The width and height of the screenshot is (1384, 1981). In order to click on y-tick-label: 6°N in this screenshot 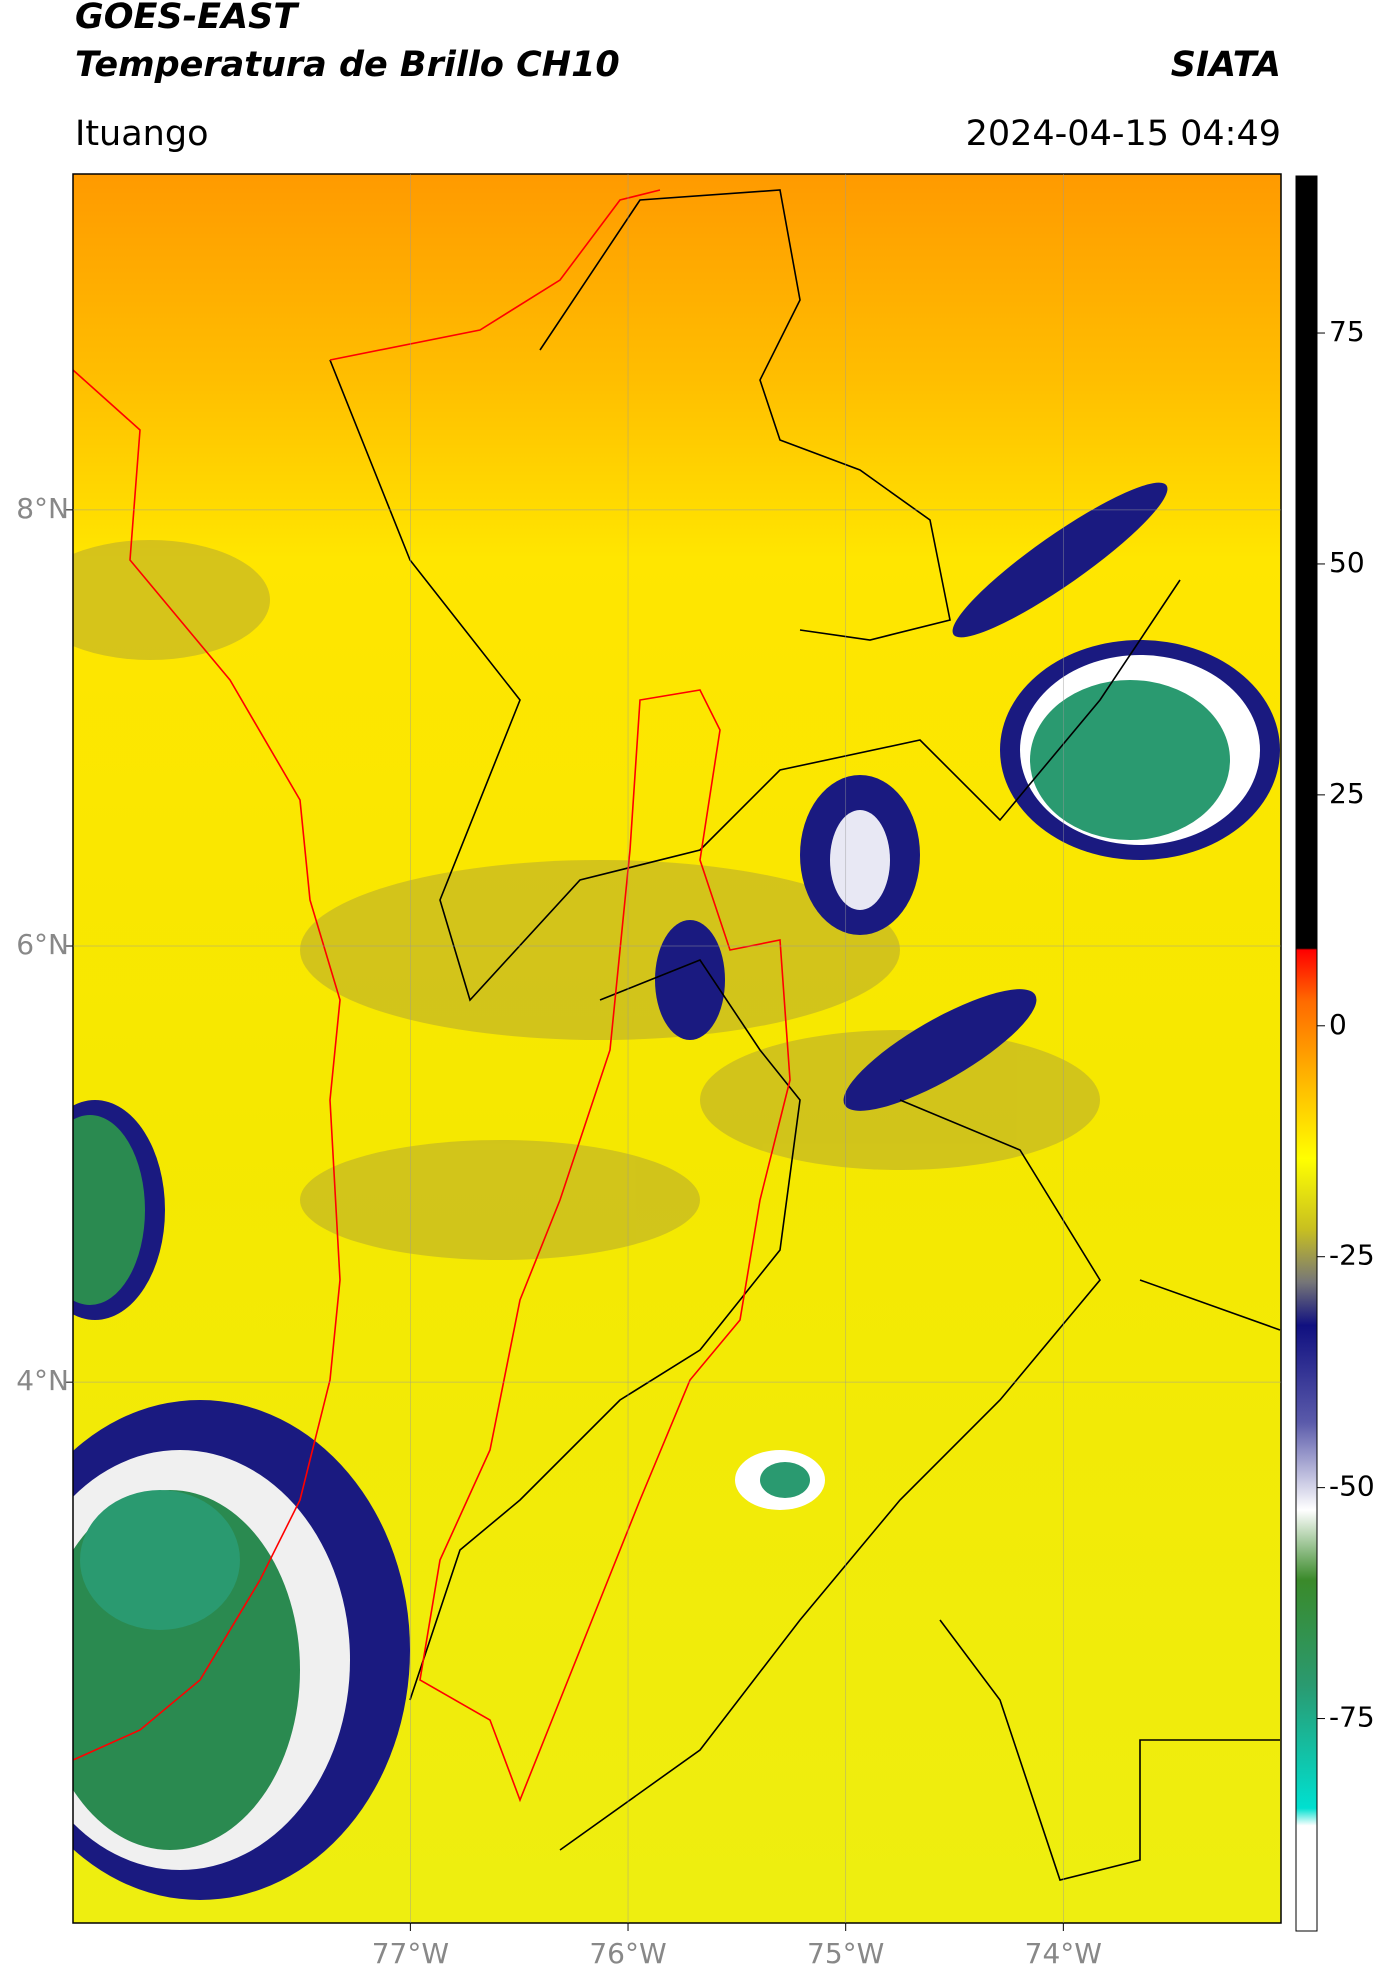, I will do `click(42, 944)`.